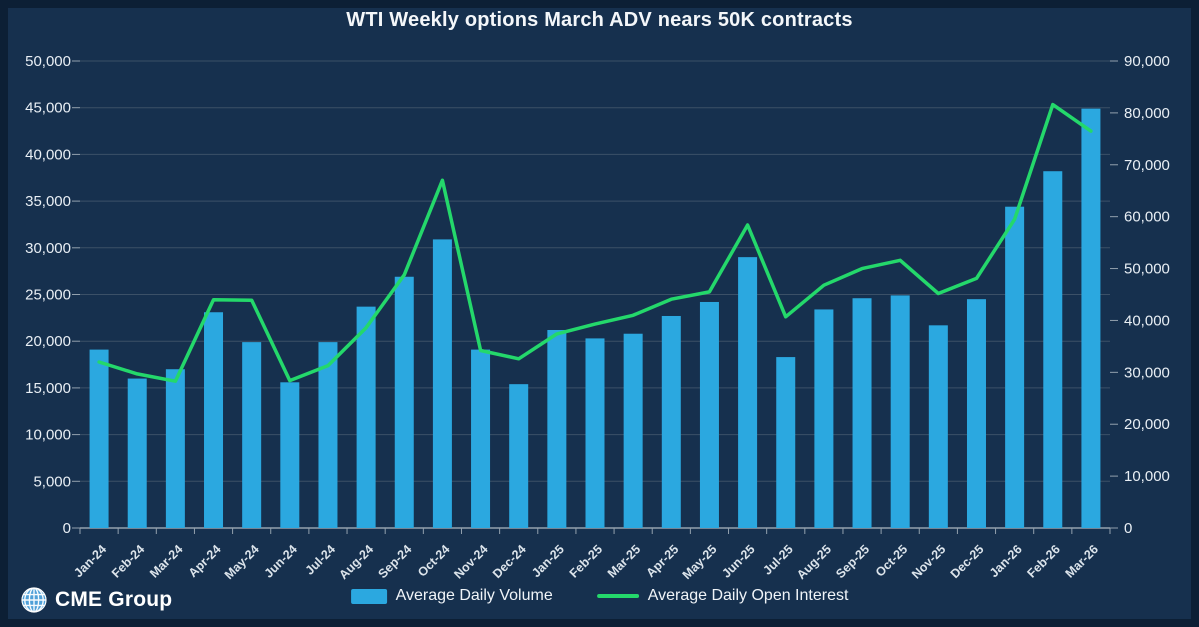 This screenshot has width=1199, height=627. Describe the element at coordinates (1147, 269) in the screenshot. I see `y-axis-label-right: 50,000` at that location.